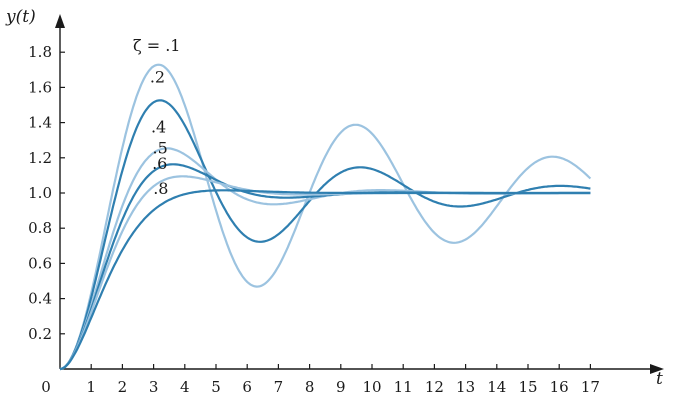 Image resolution: width=675 pixels, height=406 pixels. I want to click on series-labels: ζ = .1 .2 .4 .5.6 .8, so click(157, 117).